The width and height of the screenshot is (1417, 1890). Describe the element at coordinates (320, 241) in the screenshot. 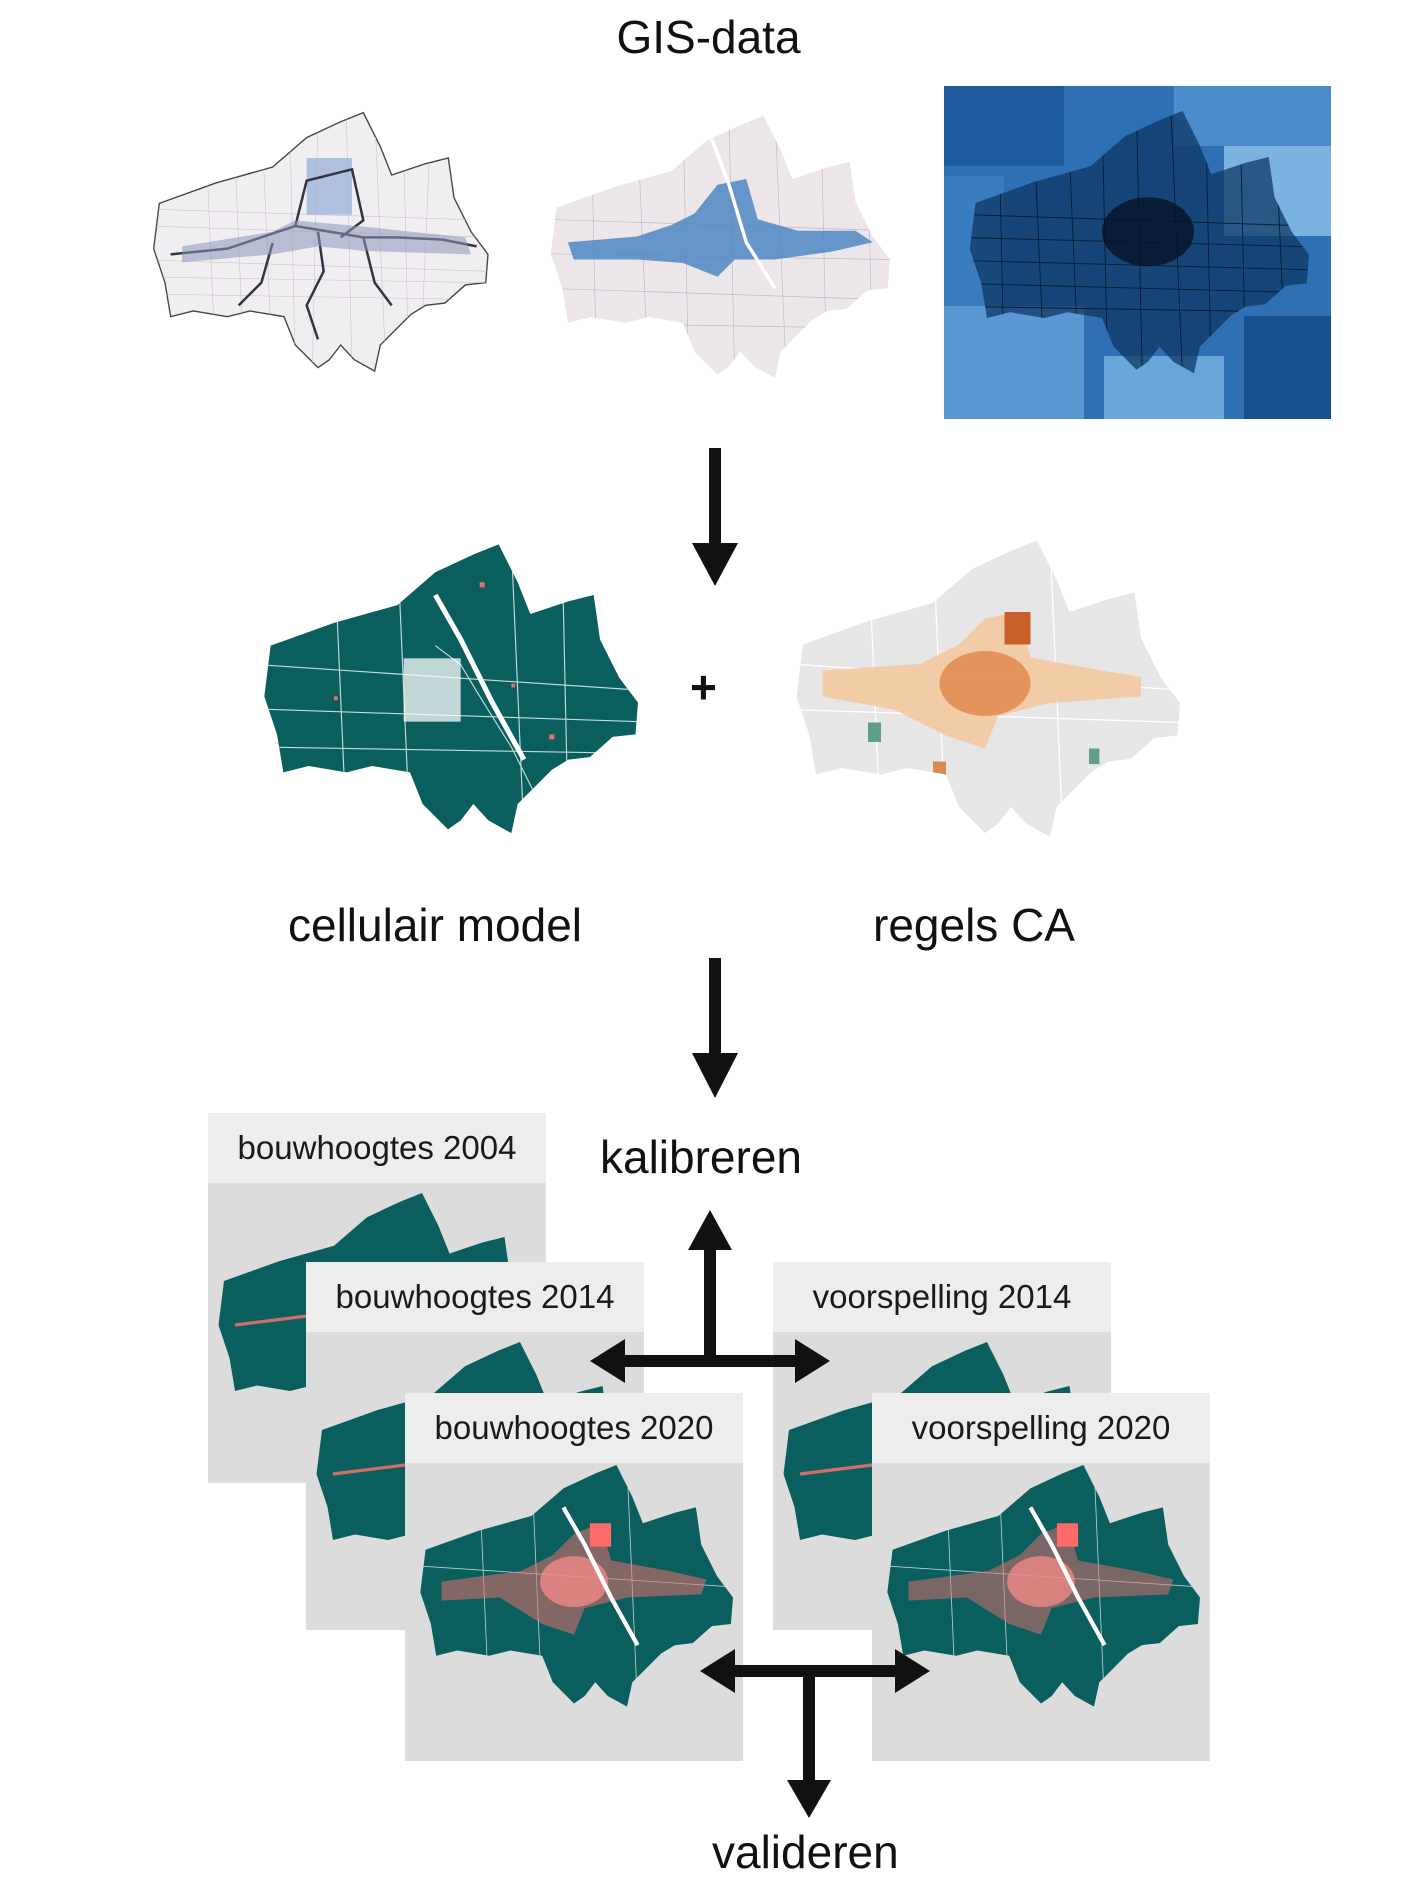

I see `gis-map-network` at that location.